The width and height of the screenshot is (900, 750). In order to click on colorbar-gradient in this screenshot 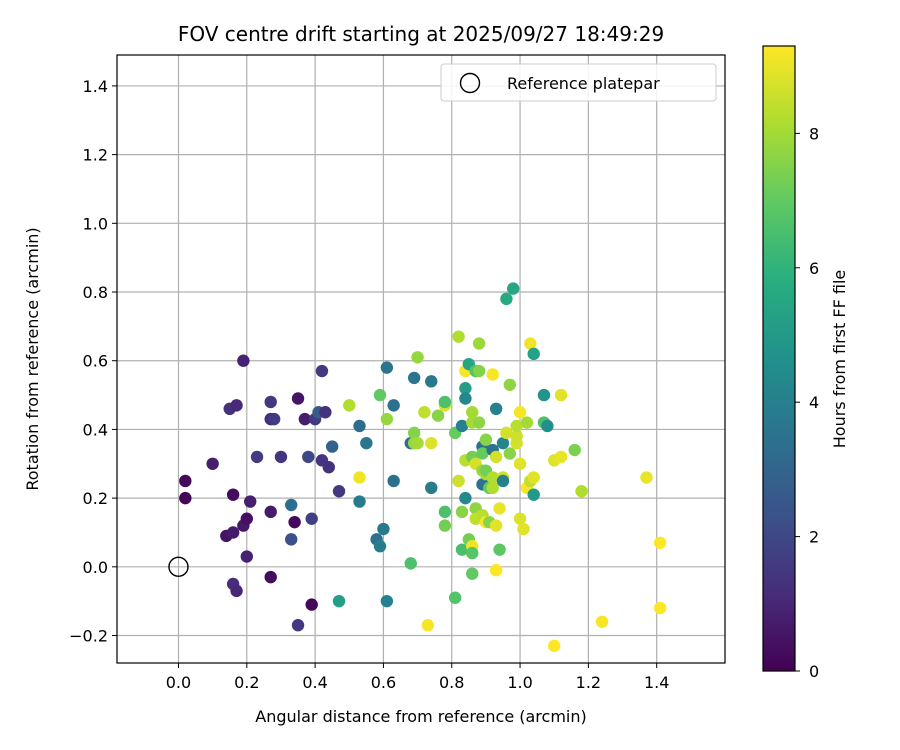, I will do `click(779, 358)`.